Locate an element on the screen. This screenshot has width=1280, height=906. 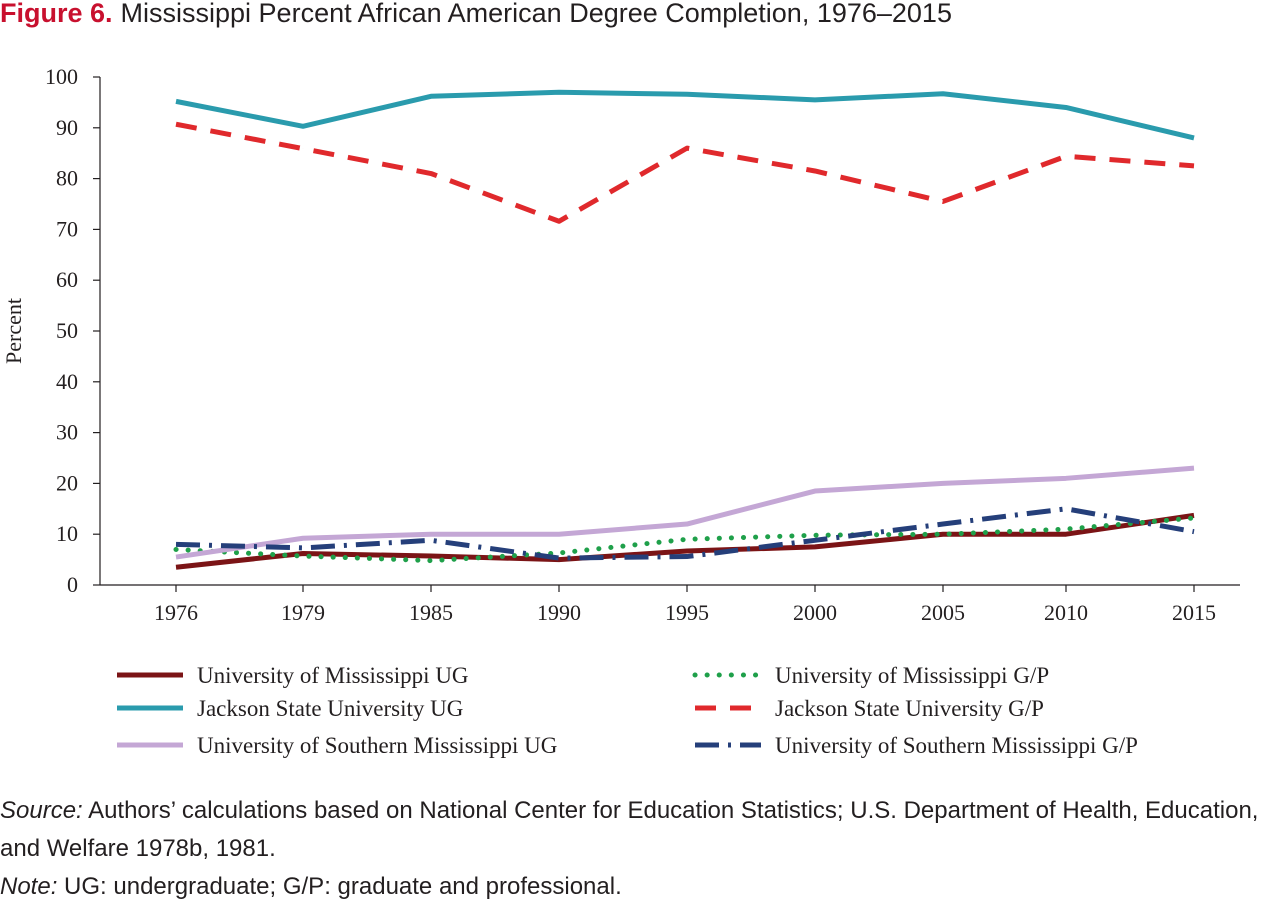
x-tick-label: 2005 is located at coordinates (943, 612).